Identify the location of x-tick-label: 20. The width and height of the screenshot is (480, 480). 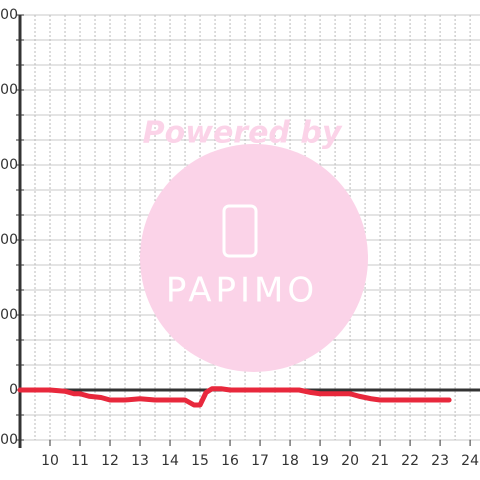
(350, 461).